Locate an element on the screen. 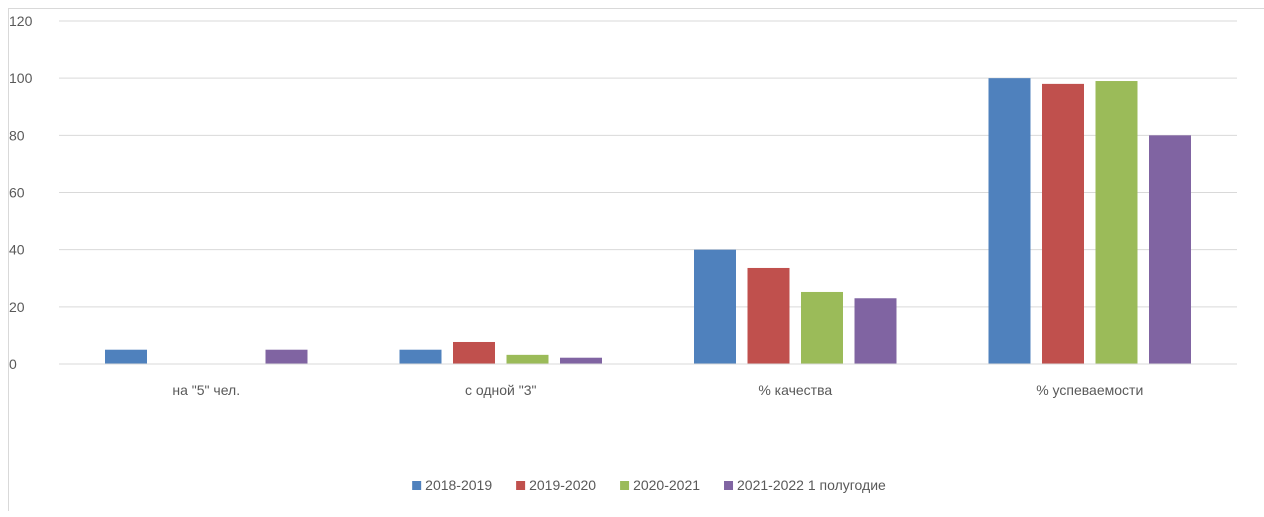 The width and height of the screenshot is (1264, 517). legend-item: 2018-2019 is located at coordinates (452, 485).